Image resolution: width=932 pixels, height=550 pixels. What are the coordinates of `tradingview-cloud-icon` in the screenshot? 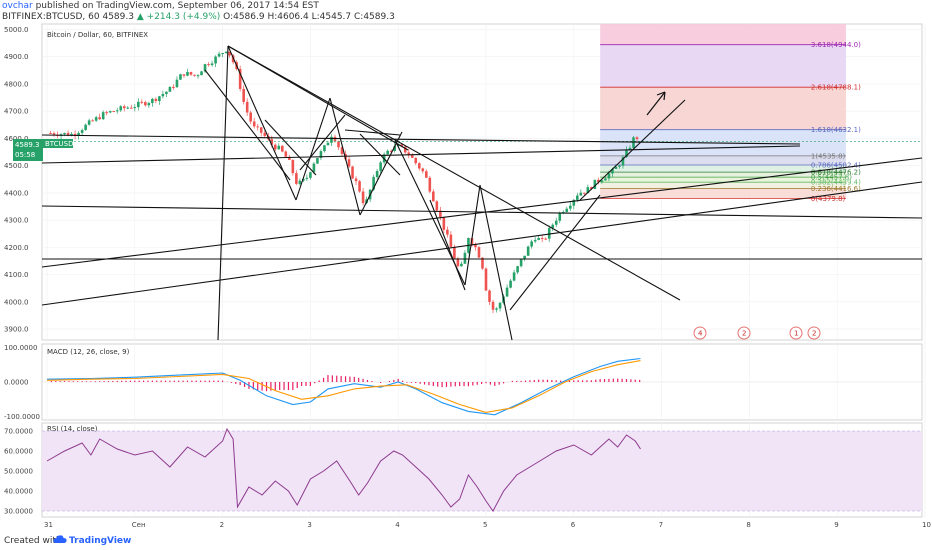 It's located at (60, 539).